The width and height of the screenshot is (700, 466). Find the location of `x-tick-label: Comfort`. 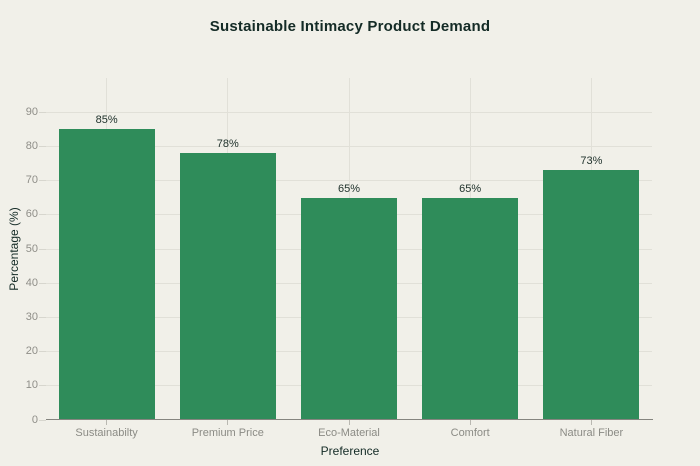

x-tick-label: Comfort is located at coordinates (470, 433).